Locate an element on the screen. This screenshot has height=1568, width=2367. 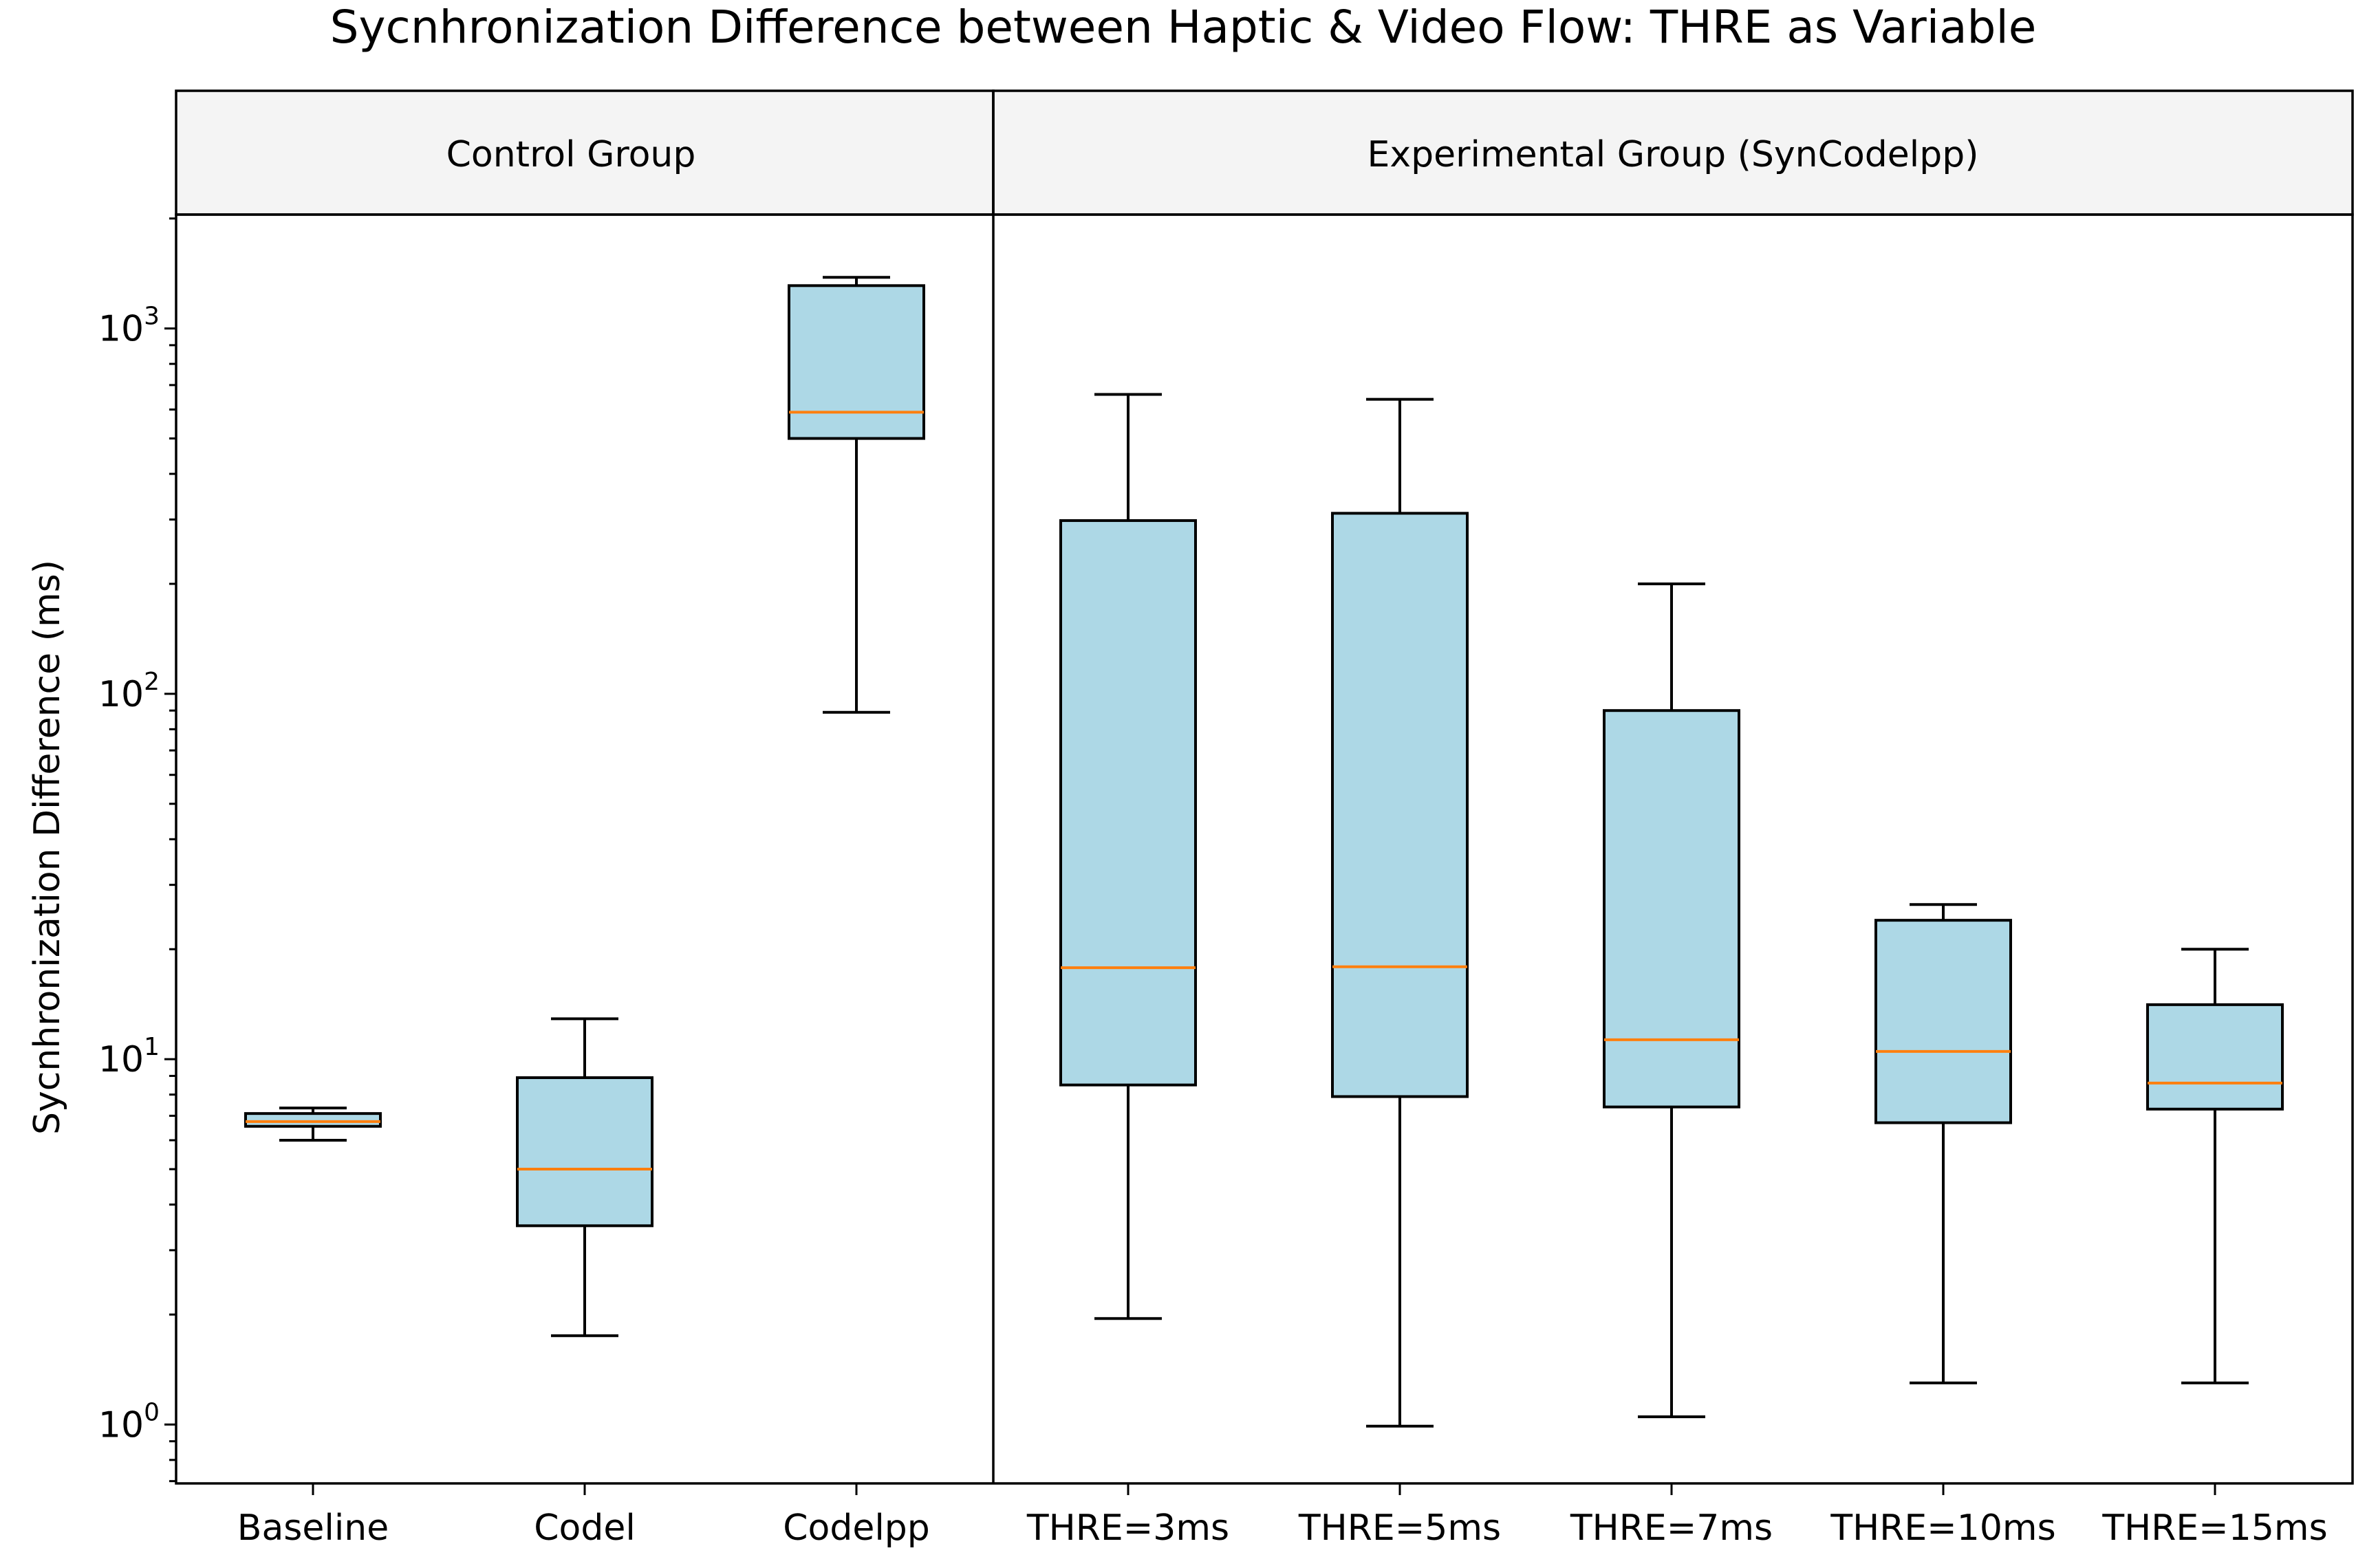
y-tick-label: 10³ is located at coordinates (129, 327).